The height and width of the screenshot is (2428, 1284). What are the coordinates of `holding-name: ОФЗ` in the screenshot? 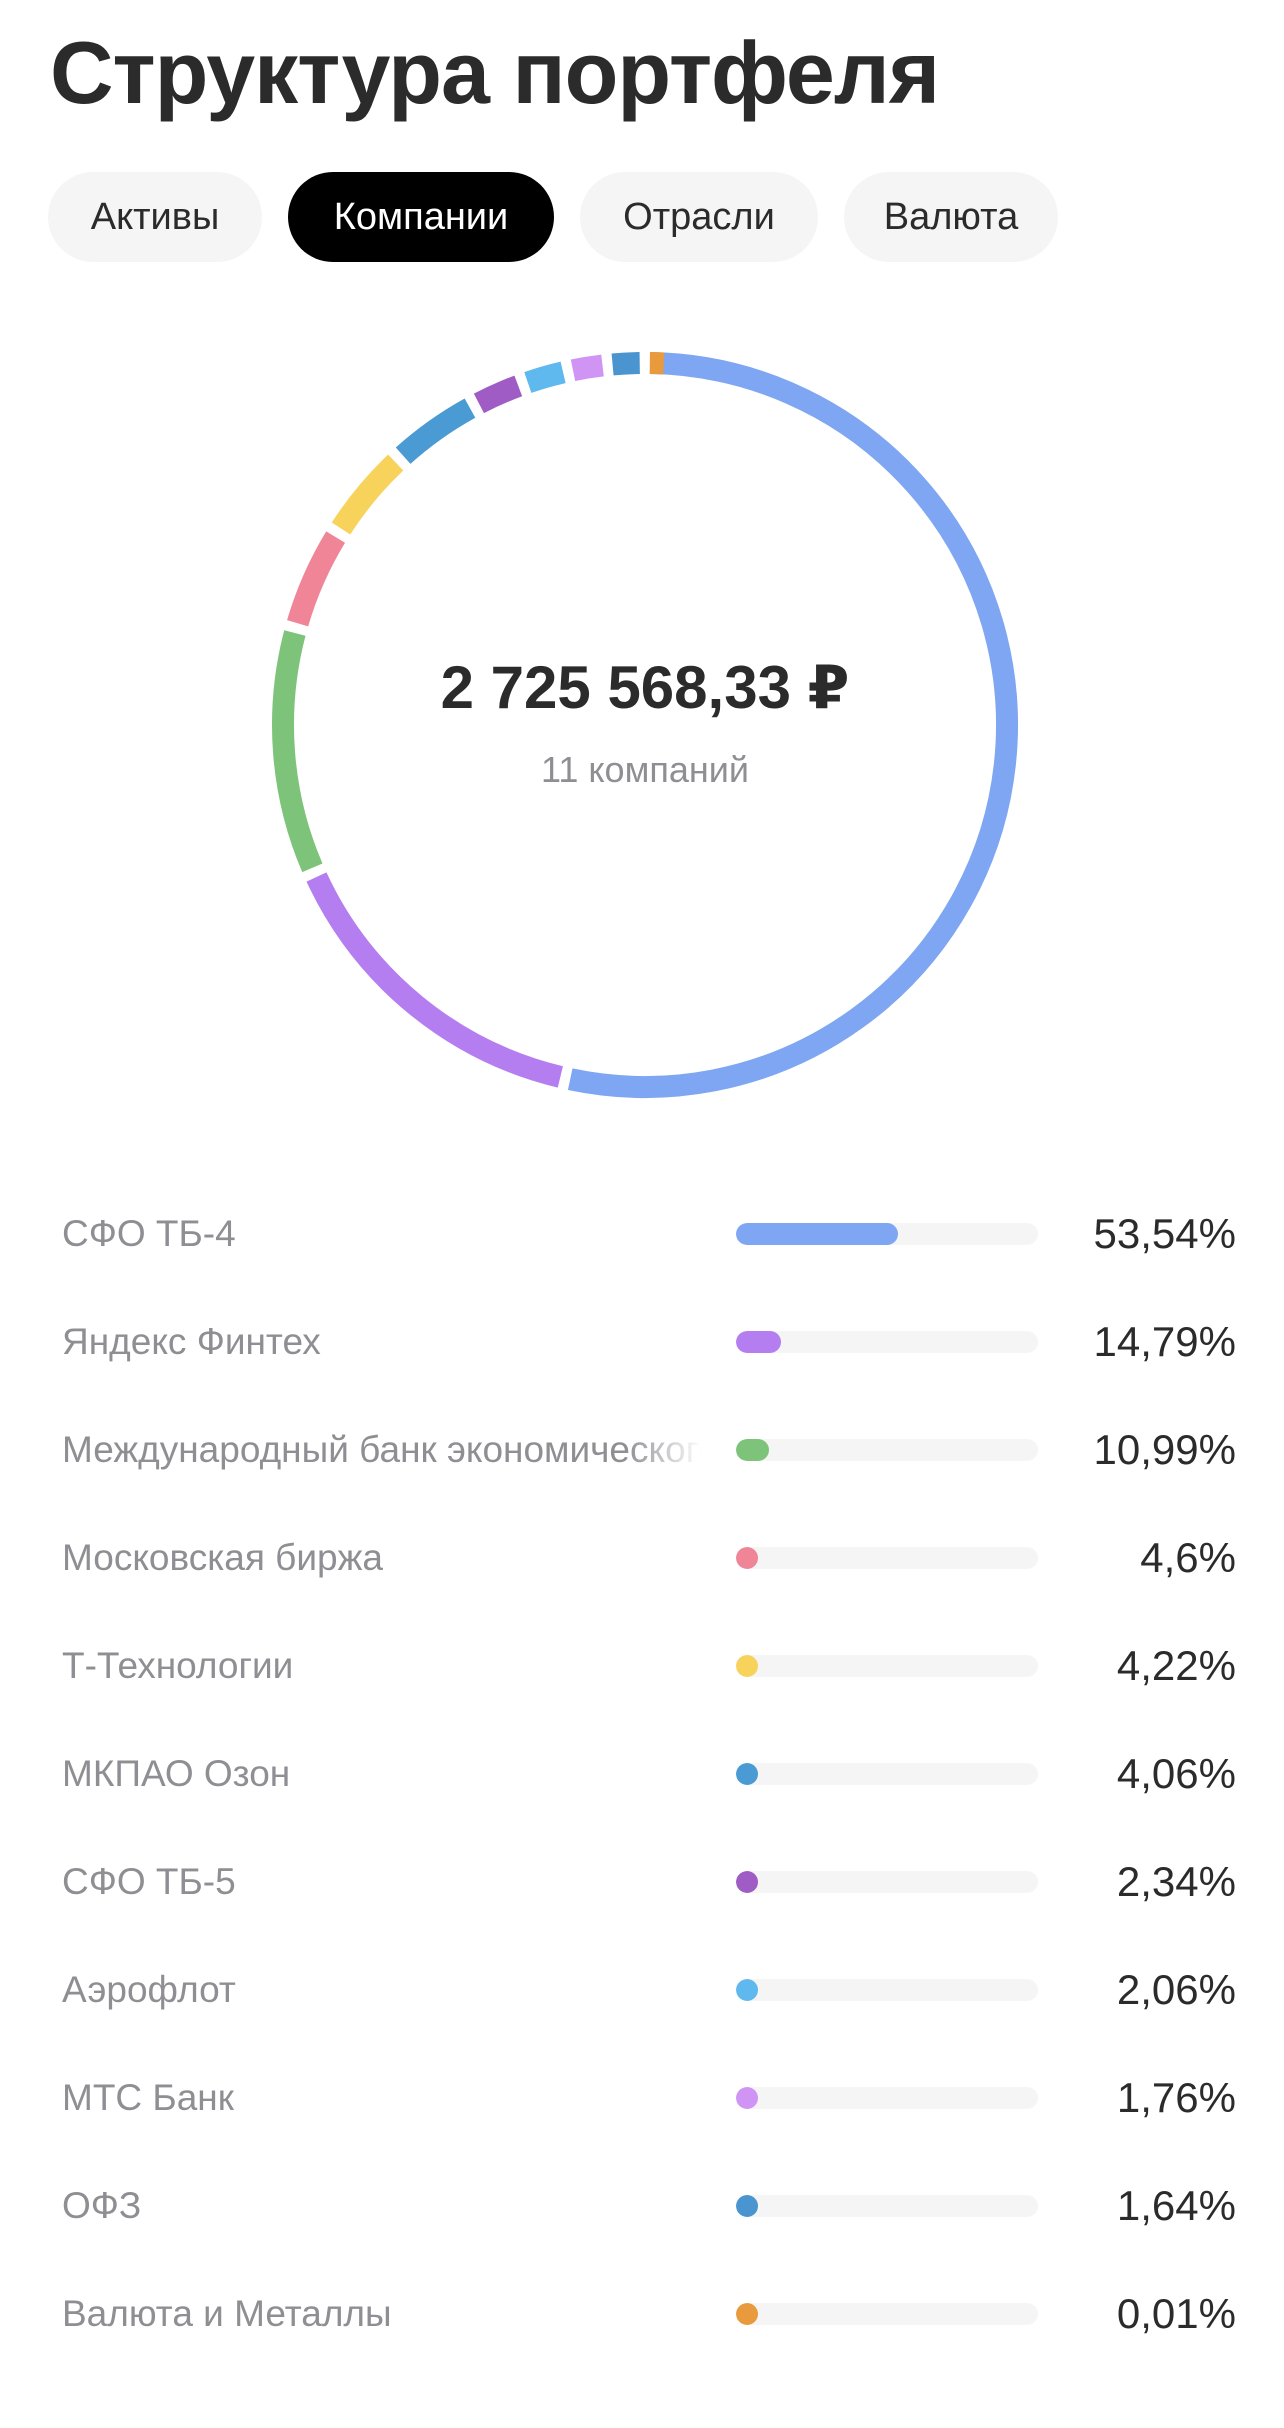 It's located at (102, 2205).